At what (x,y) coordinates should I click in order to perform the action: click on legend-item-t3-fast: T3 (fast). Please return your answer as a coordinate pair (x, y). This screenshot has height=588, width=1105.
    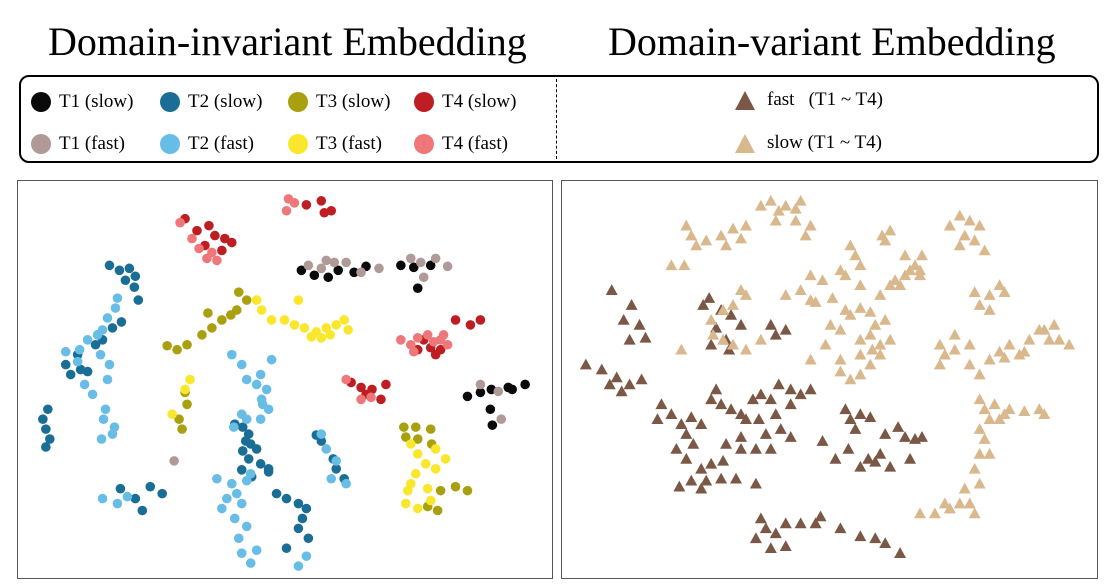
    Looking at the image, I should click on (335, 144).